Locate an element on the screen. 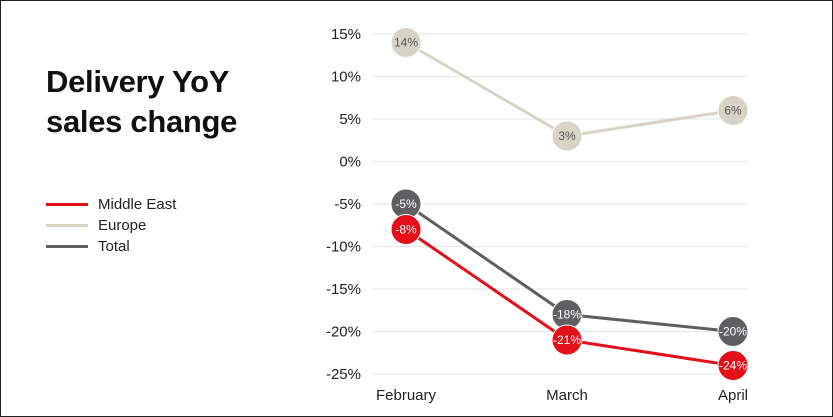 This screenshot has height=417, width=833. data-label-middle-east: -24% is located at coordinates (733, 366).